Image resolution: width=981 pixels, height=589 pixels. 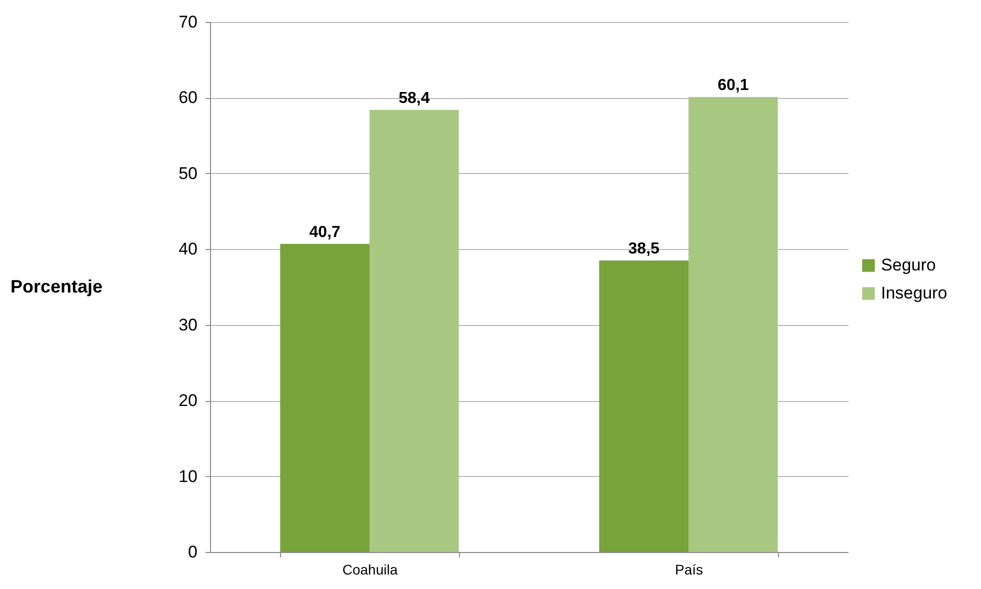 I want to click on data-label: 40,7, so click(x=325, y=232).